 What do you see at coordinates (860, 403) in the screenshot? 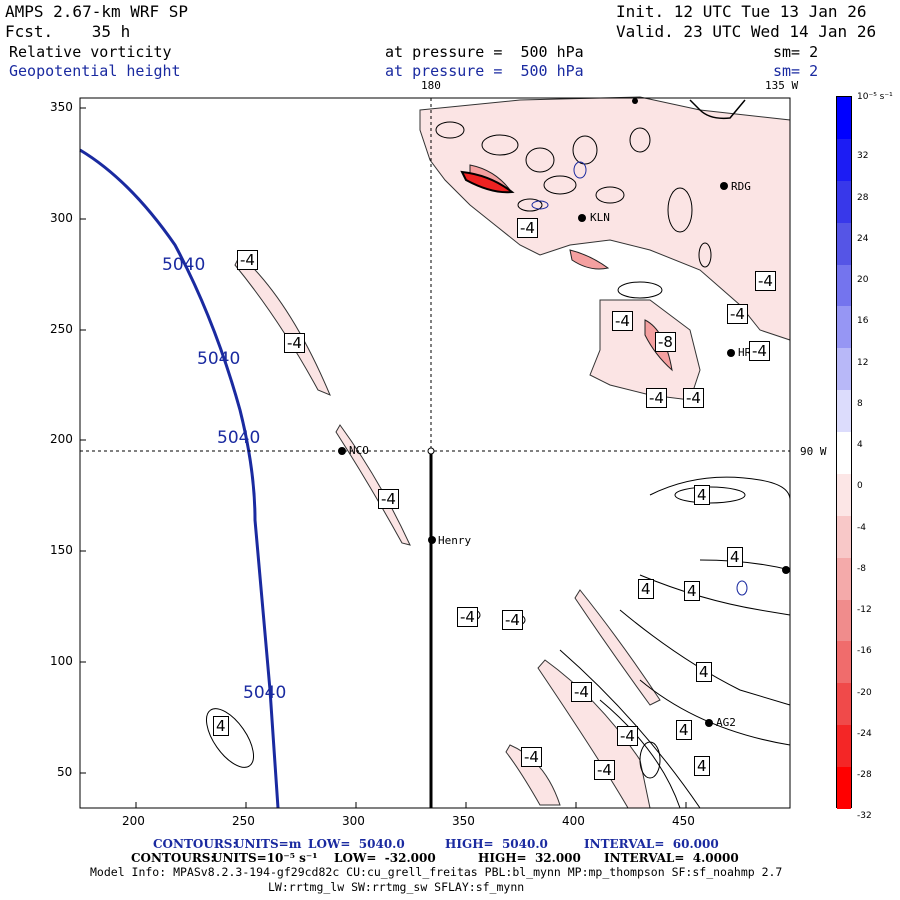
I see `colorbar-label: 8` at bounding box center [860, 403].